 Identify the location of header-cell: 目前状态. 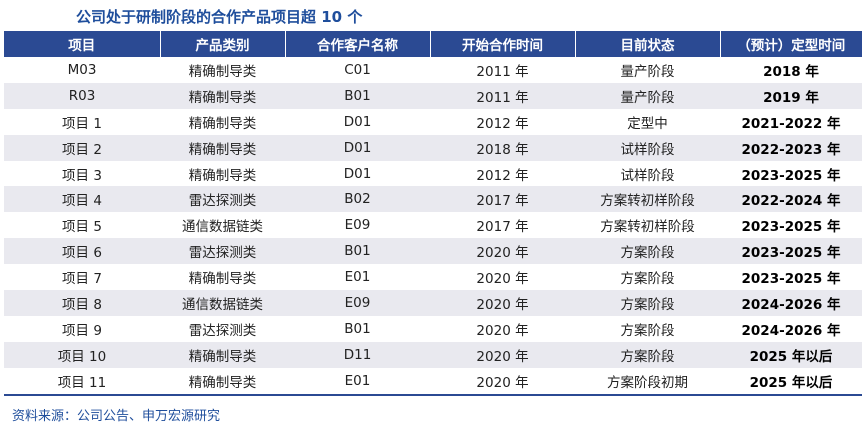
(647, 44).